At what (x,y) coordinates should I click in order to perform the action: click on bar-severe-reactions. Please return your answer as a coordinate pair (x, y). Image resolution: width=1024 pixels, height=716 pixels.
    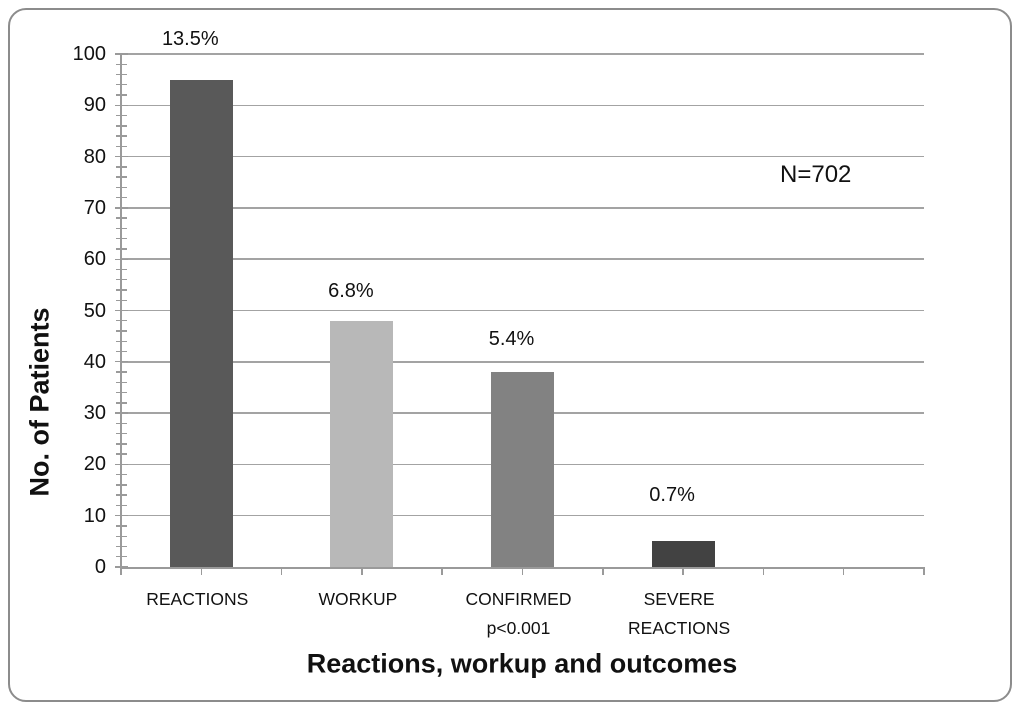
    Looking at the image, I should click on (683, 554).